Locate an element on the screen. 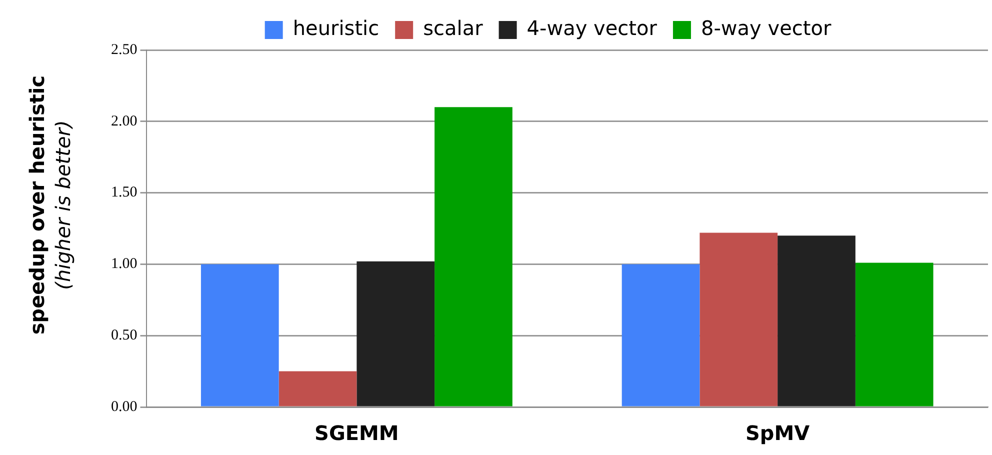  y-axis-title: speedup over heuristic (higher is better) is located at coordinates (50, 205).